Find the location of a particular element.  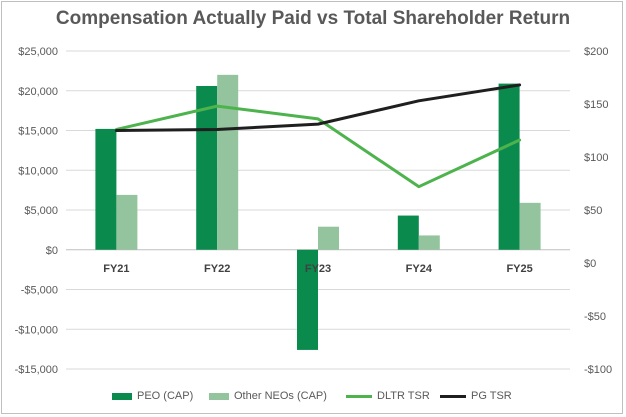

legend-label-pg-tsr: PG TSR is located at coordinates (491, 396).